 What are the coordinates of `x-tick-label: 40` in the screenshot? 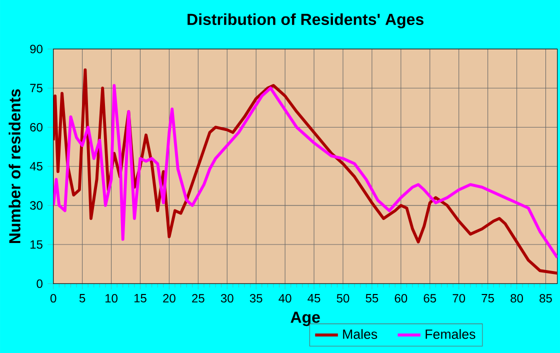 It's located at (285, 298).